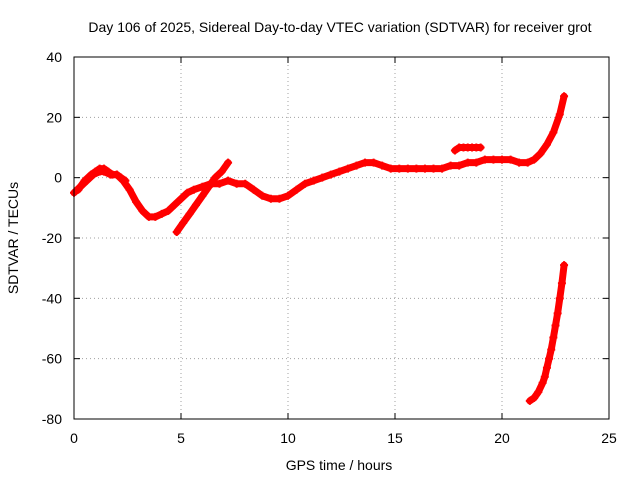 The height and width of the screenshot is (480, 640). Describe the element at coordinates (288, 438) in the screenshot. I see `x-tick-label: 10` at that location.